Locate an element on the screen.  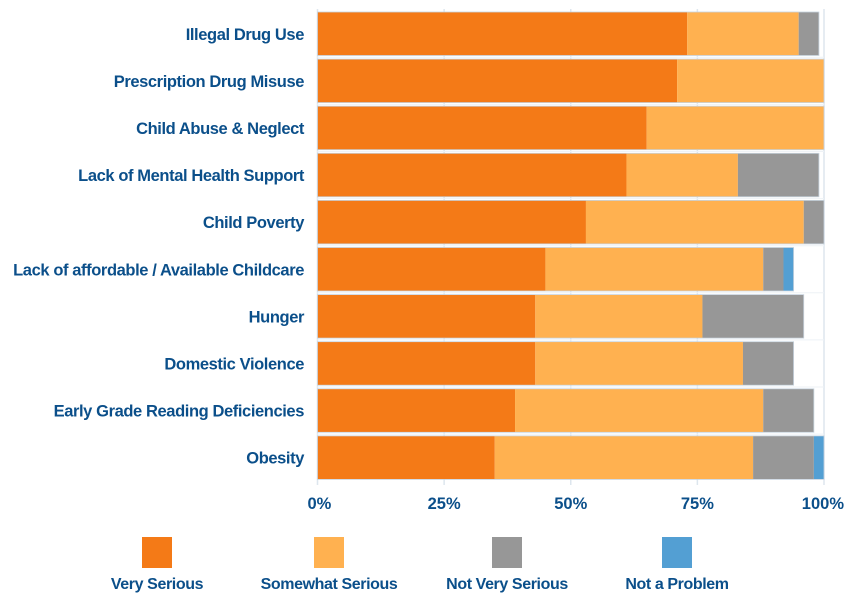
category-label: Early Grade Reading Deficiencies is located at coordinates (179, 412).